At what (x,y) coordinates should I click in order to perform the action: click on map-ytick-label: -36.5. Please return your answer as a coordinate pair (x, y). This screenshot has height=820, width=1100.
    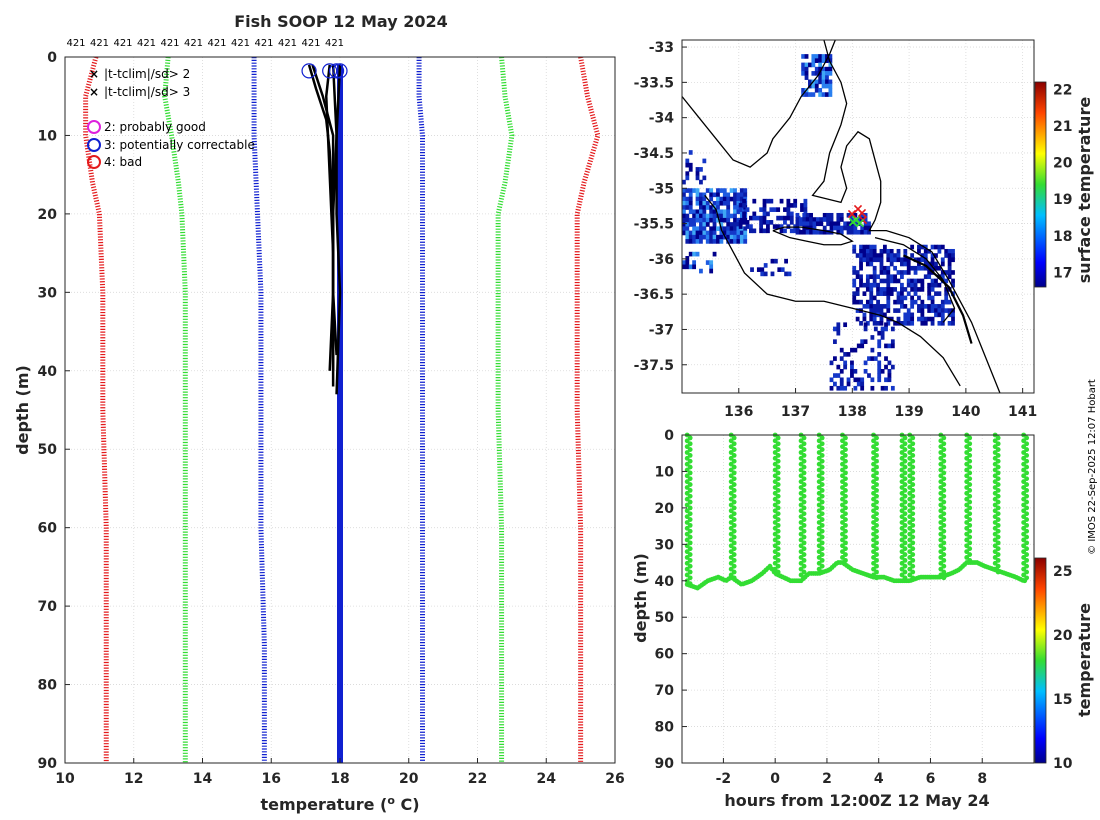
    Looking at the image, I should click on (654, 295).